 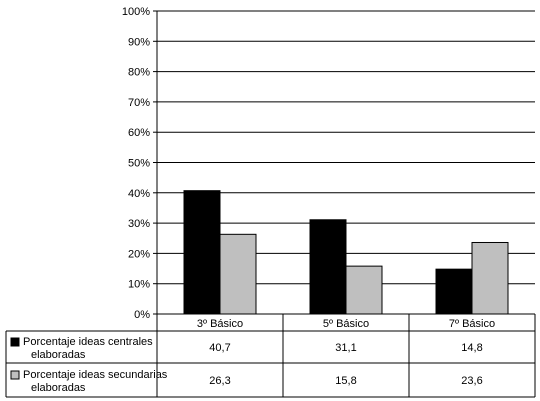 What do you see at coordinates (139, 224) in the screenshot?
I see `y-tick-label: 30%` at bounding box center [139, 224].